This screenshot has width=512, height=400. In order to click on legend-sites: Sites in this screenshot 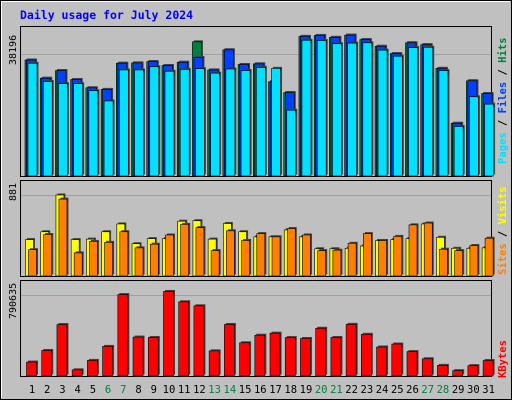, I will do `click(503, 259)`.